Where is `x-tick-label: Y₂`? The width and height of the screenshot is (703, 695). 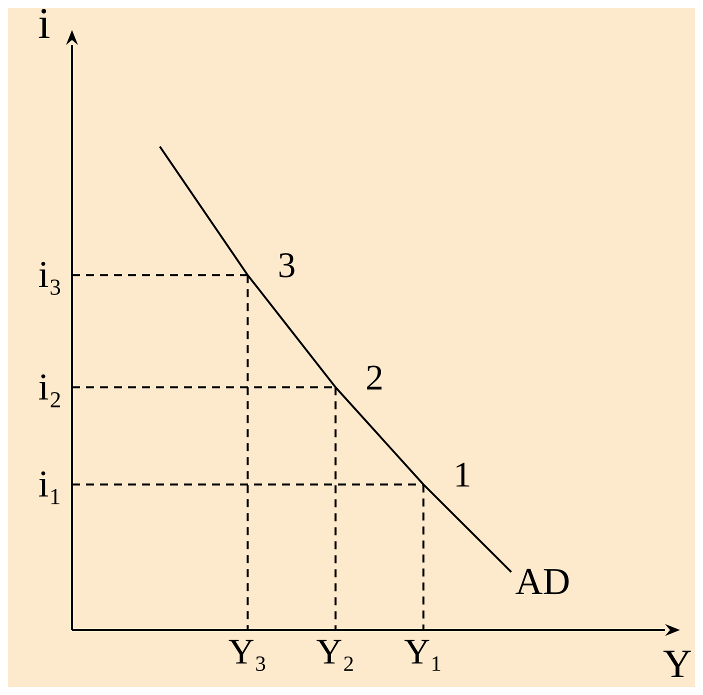
x-tick-label: Y₂ is located at coordinates (335, 652).